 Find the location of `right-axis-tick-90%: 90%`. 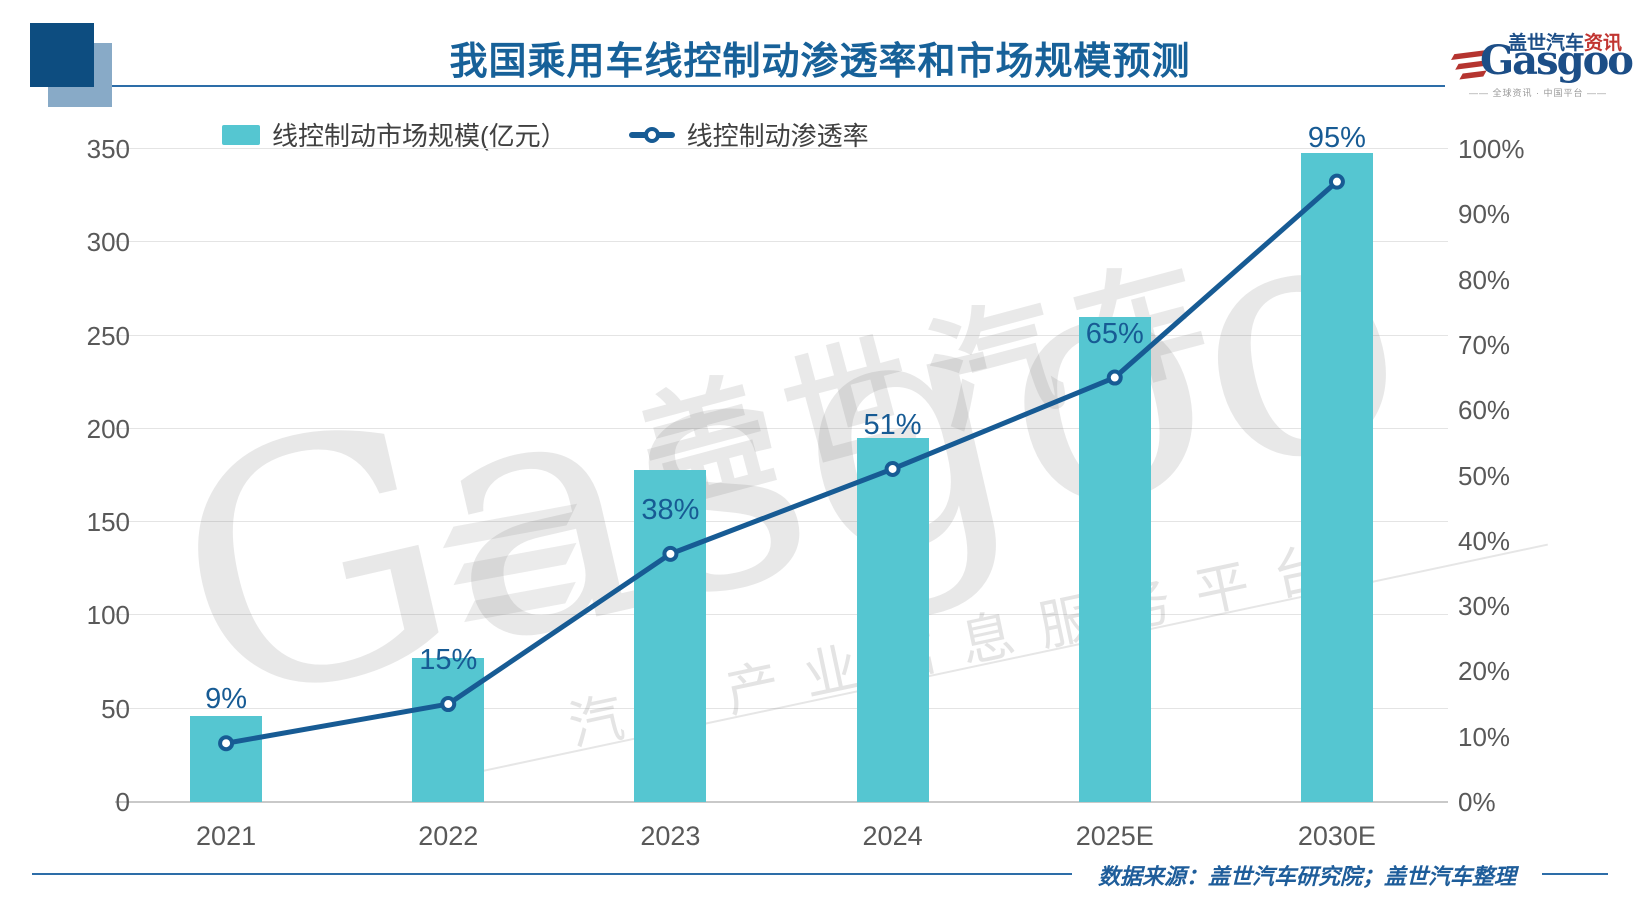

right-axis-tick-90%: 90% is located at coordinates (1484, 214).